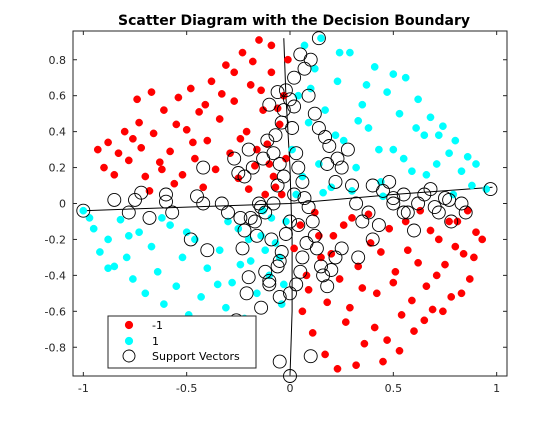  Describe the element at coordinates (496, 388) in the screenshot. I see `x-tick-label-4: 1` at that location.